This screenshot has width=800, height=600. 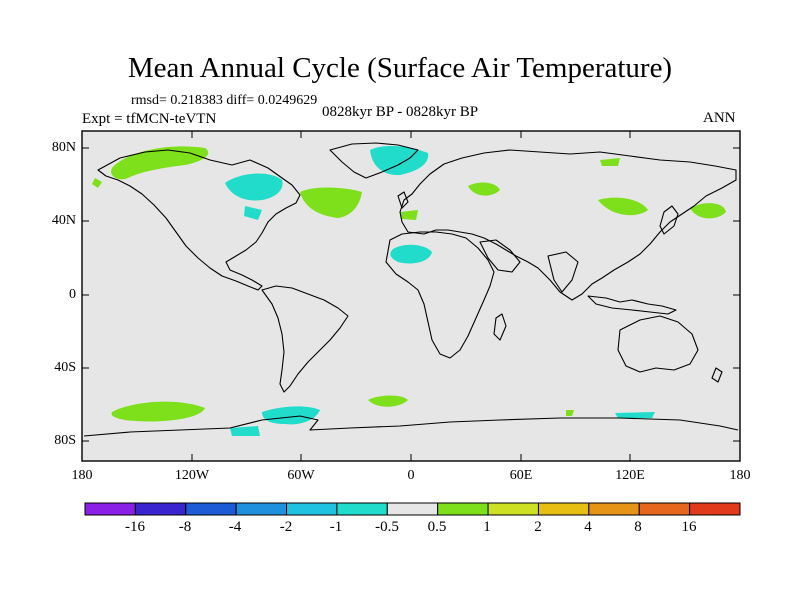 I want to click on coastline-north-america, so click(x=199, y=220).